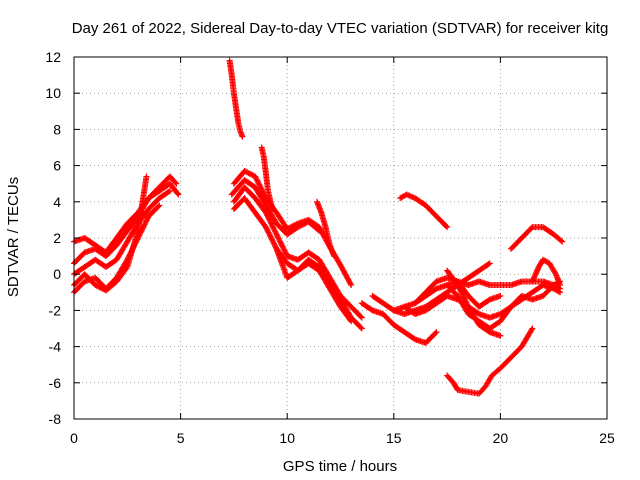 This screenshot has width=640, height=480. Describe the element at coordinates (181, 438) in the screenshot. I see `x-tick-label: 5` at that location.